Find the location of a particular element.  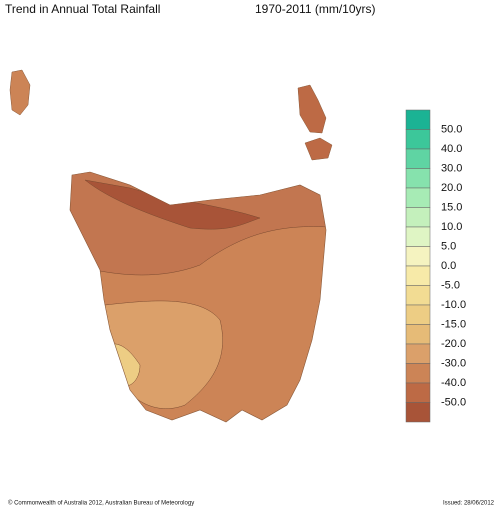

legend-label: -5.0 is located at coordinates (450, 285).